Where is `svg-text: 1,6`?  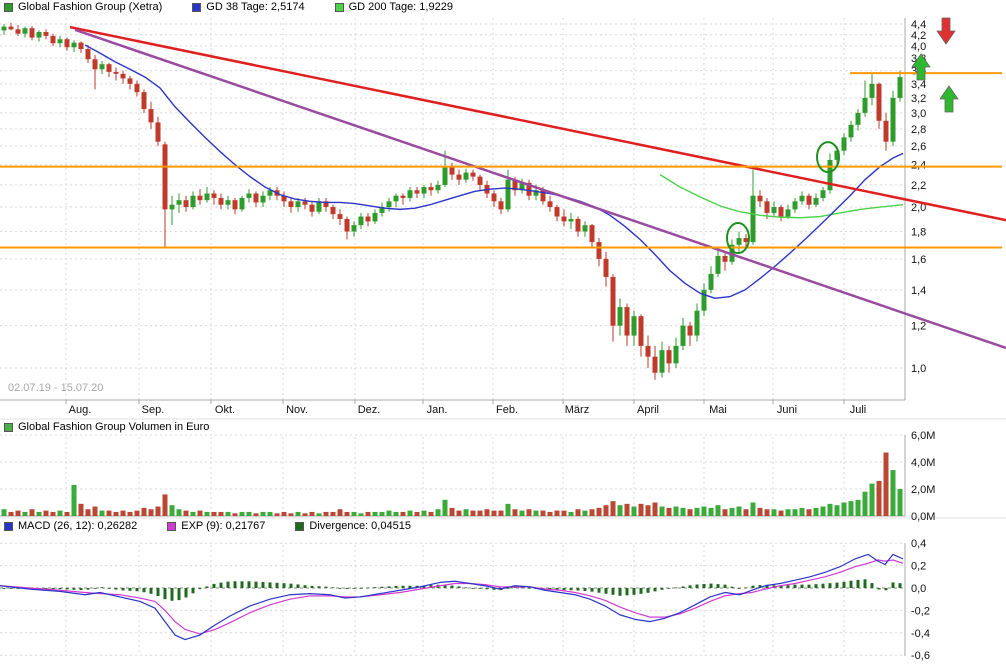
svg-text: 1,6 is located at coordinates (918, 260).